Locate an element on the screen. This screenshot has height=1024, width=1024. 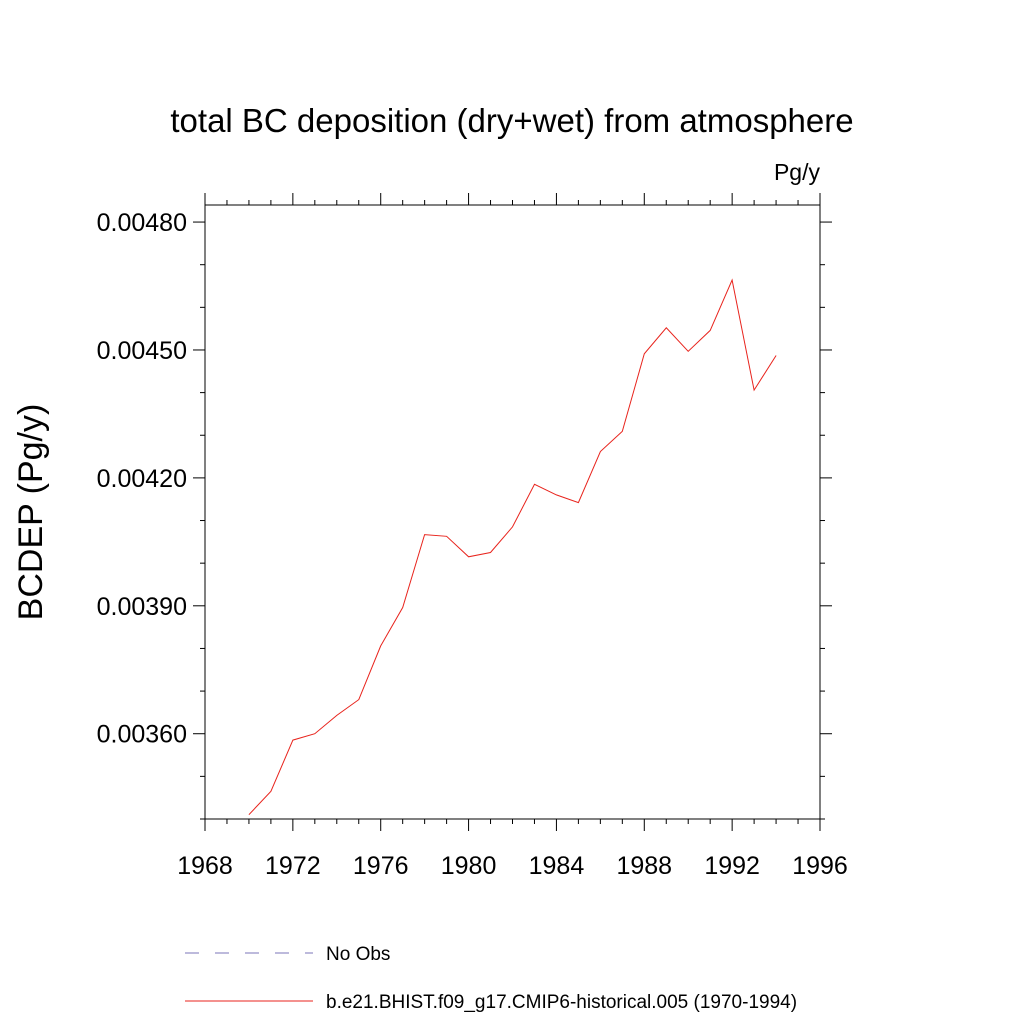
x-tick-label: 1980 is located at coordinates (469, 866).